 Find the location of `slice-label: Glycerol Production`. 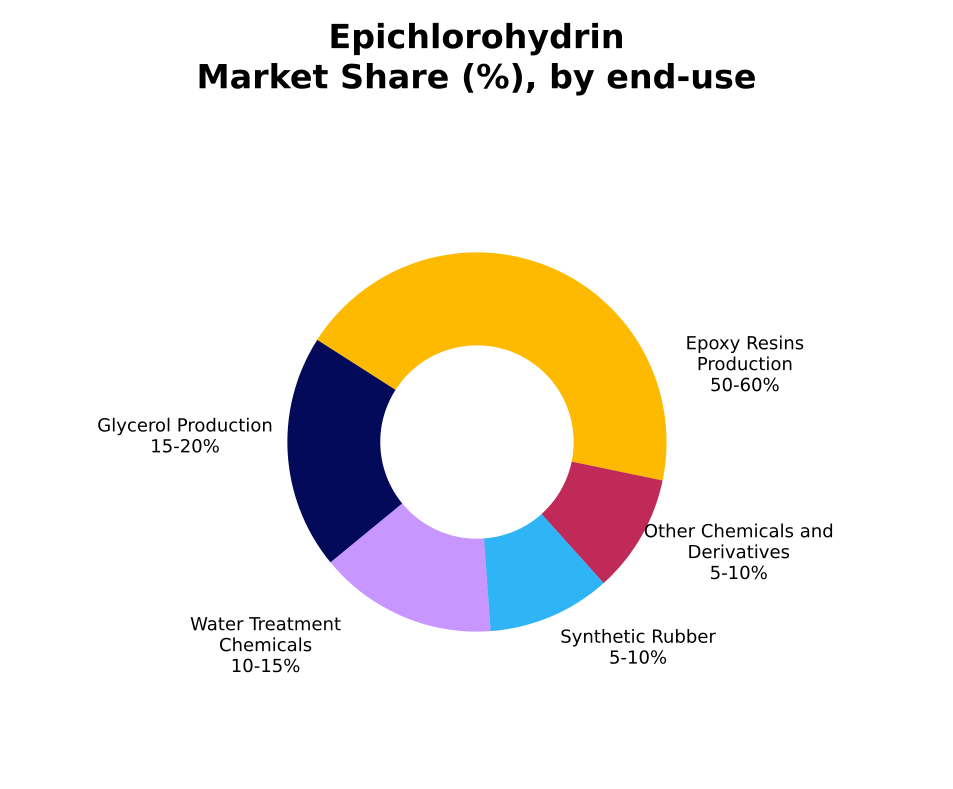

slice-label: Glycerol Production is located at coordinates (185, 427).